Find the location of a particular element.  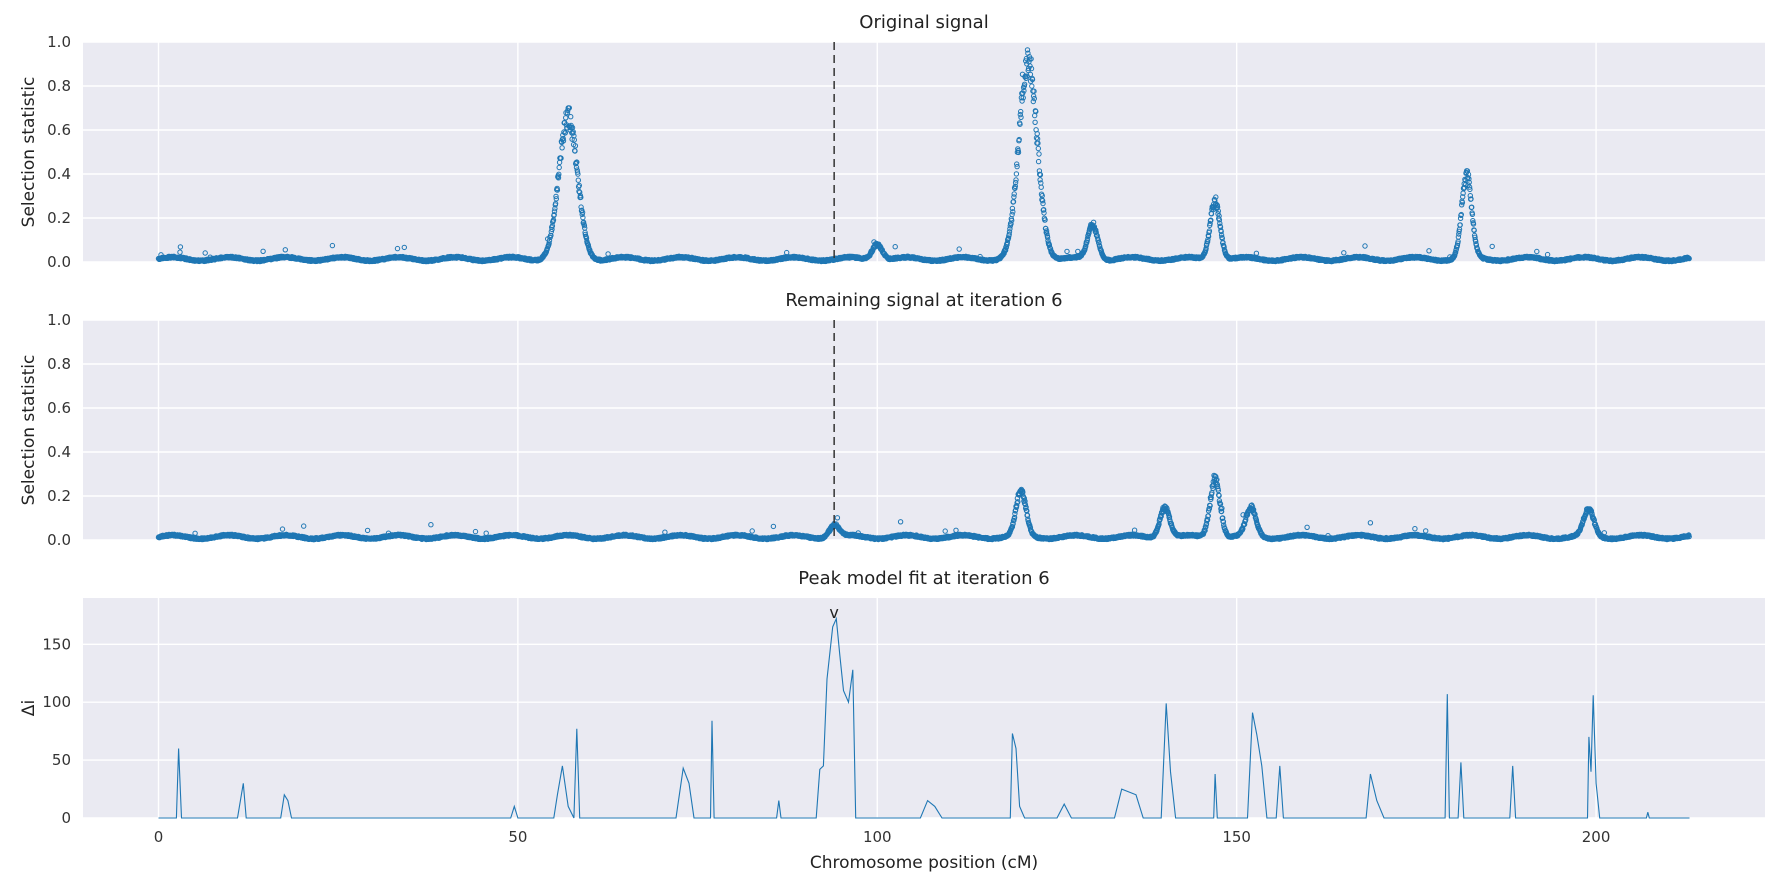

y-tick-label: 0.4 is located at coordinates (59, 174).